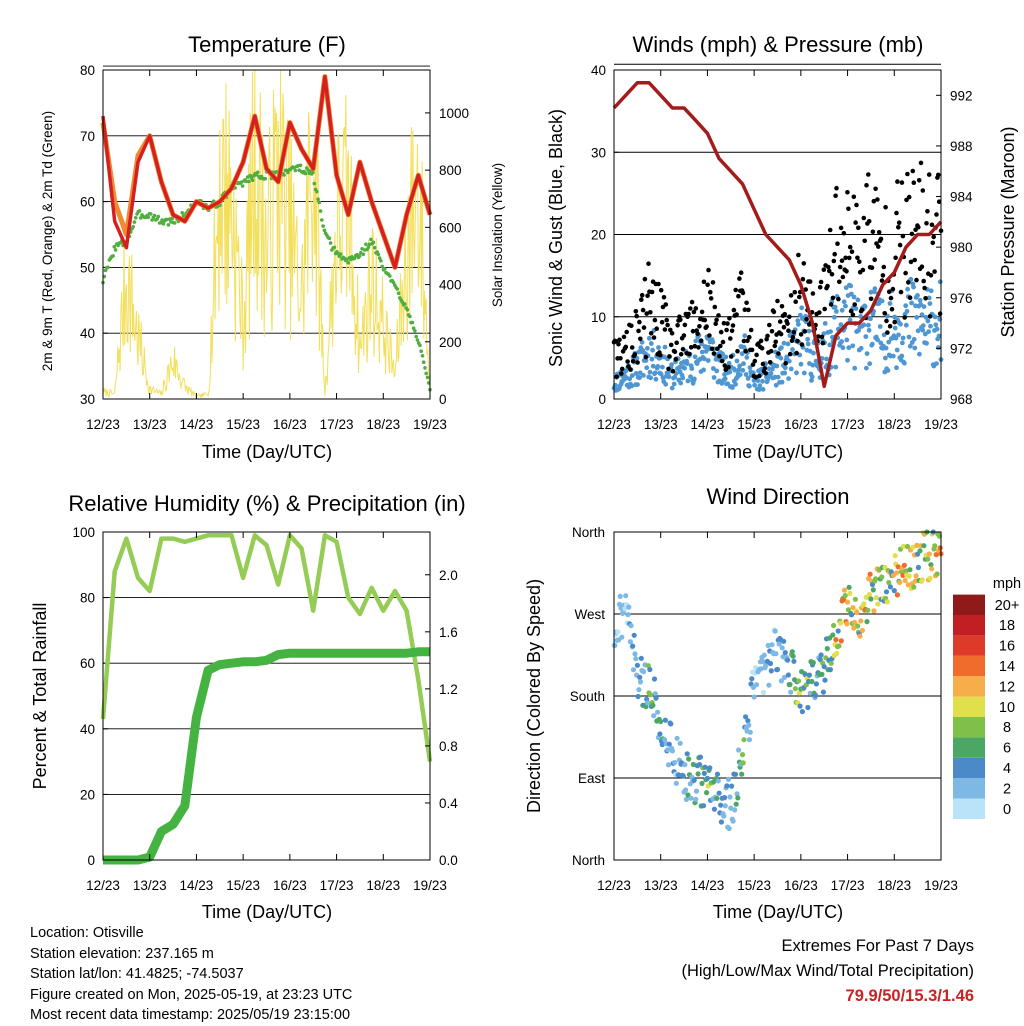  What do you see at coordinates (614, 885) in the screenshot?
I see `direction-xtick-label: 12/23` at bounding box center [614, 885].